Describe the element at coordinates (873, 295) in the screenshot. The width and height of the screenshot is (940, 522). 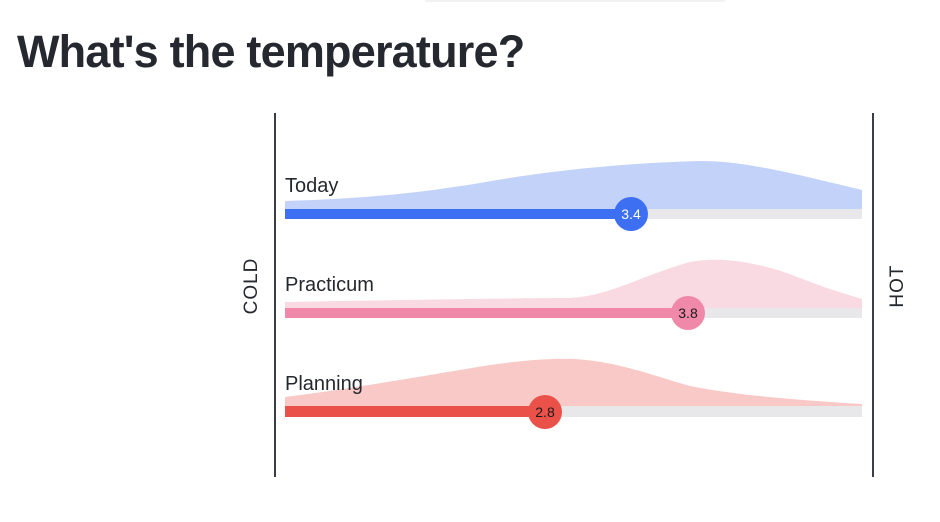
I see `hot-axis-line` at that location.